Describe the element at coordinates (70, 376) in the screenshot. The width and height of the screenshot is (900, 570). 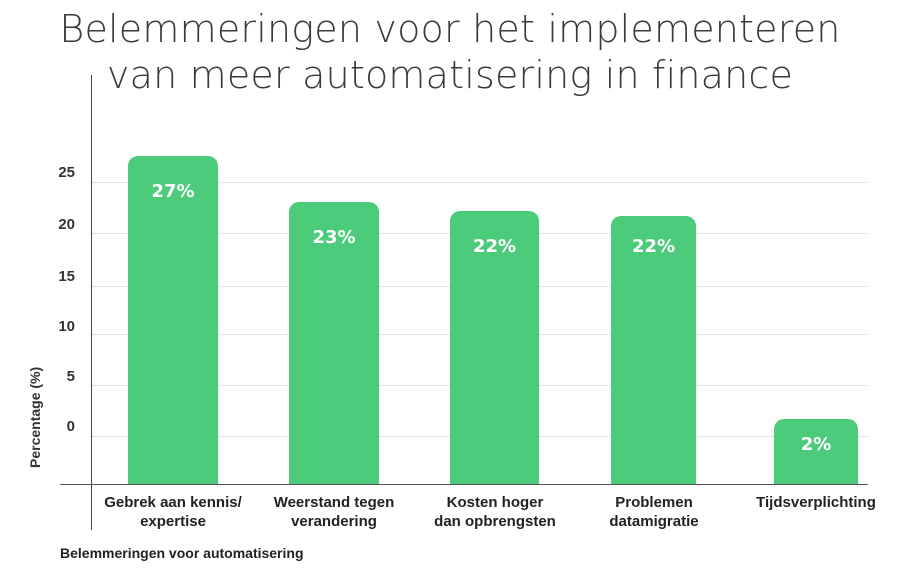
I see `ytick-5: 5` at that location.